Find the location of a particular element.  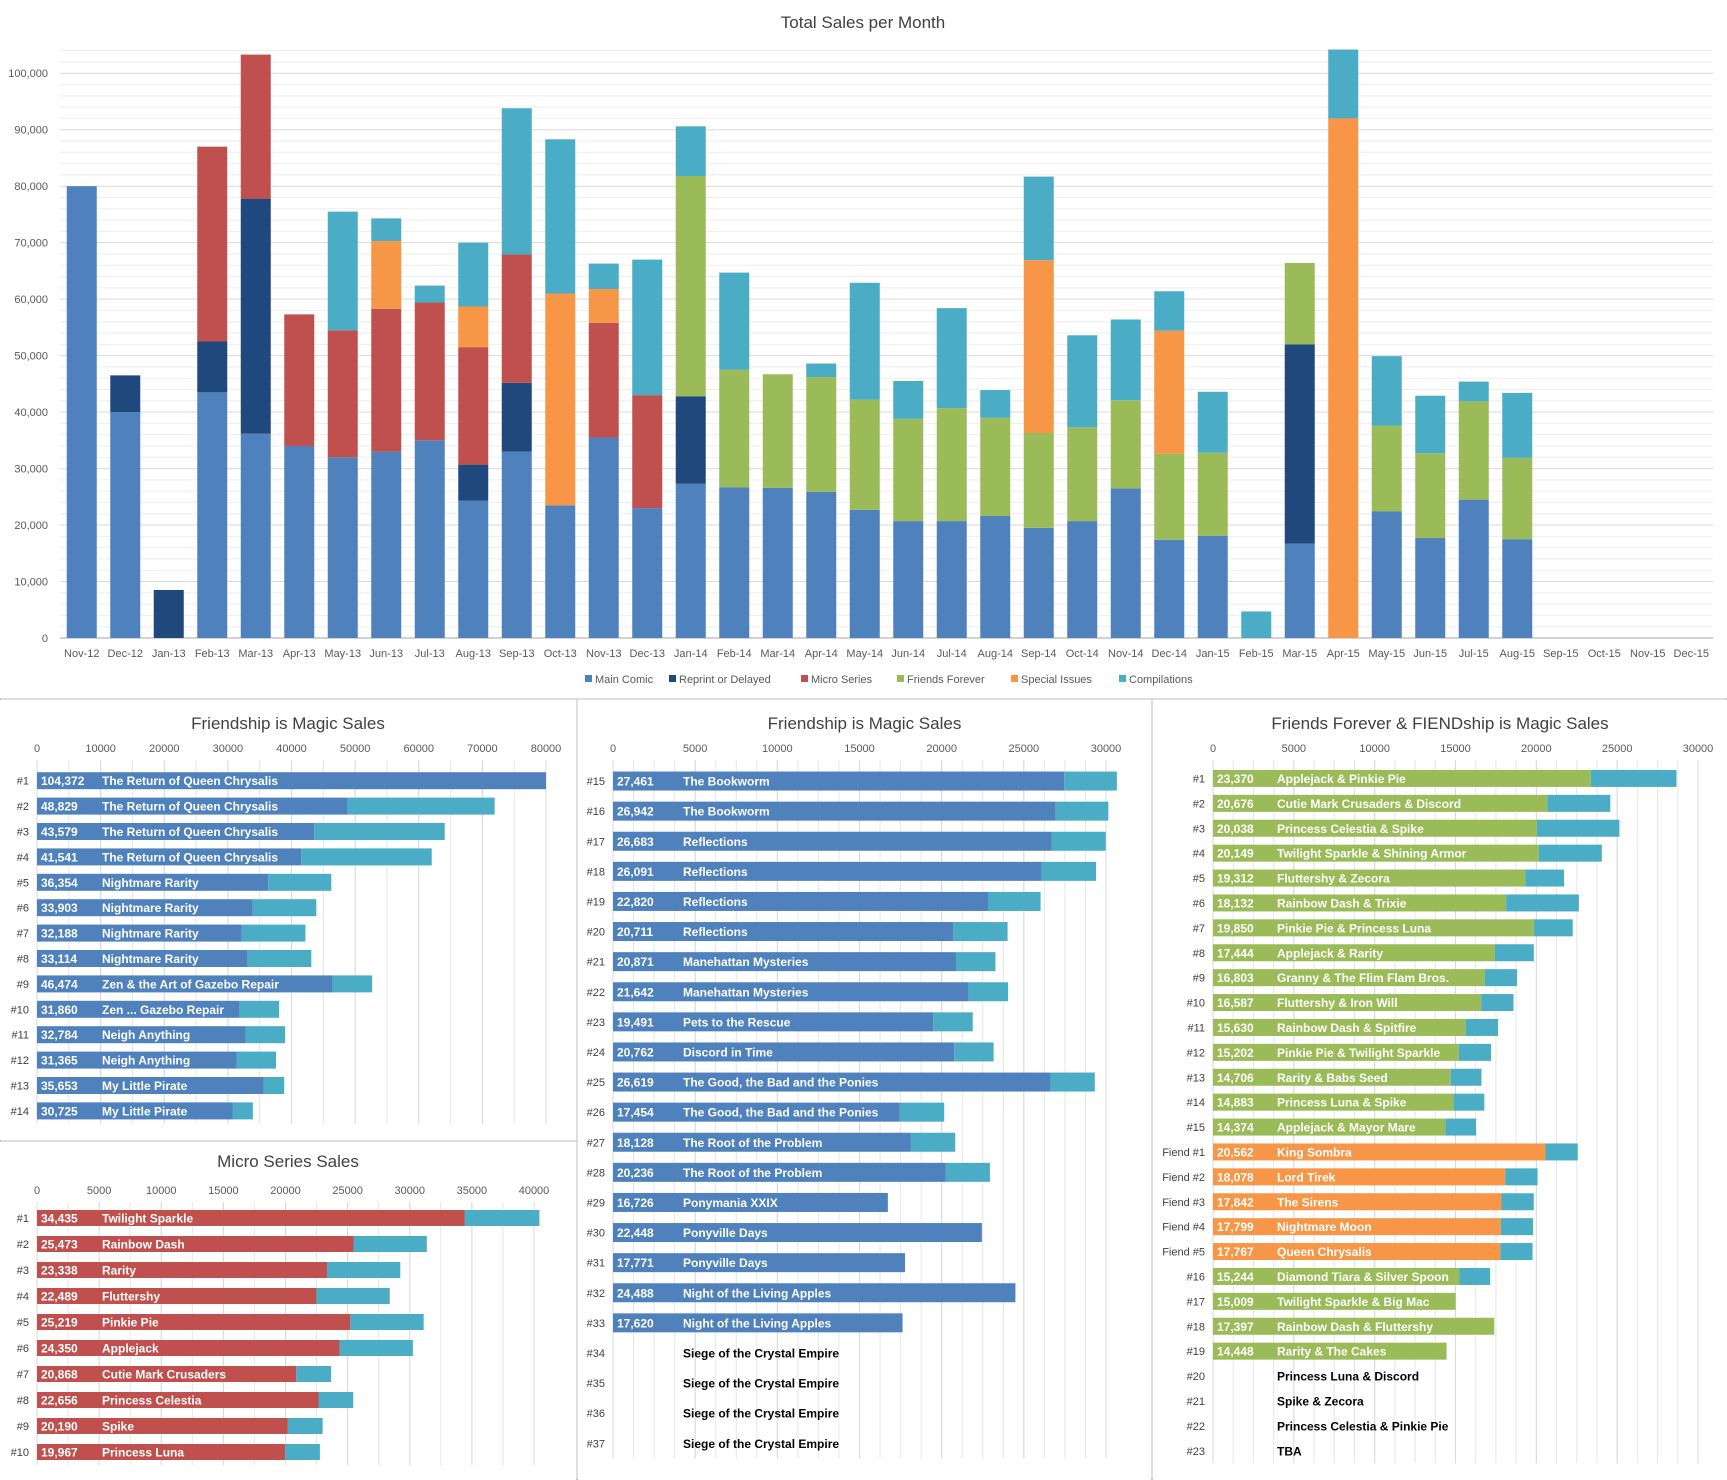

row-value: 20,868 is located at coordinates (59, 1375).